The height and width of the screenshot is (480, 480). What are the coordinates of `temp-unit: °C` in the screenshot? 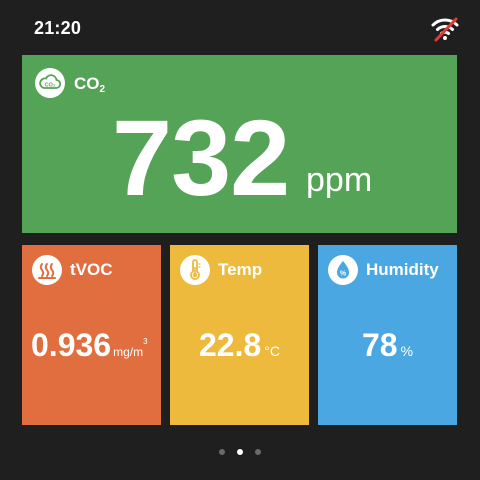 It's located at (272, 351).